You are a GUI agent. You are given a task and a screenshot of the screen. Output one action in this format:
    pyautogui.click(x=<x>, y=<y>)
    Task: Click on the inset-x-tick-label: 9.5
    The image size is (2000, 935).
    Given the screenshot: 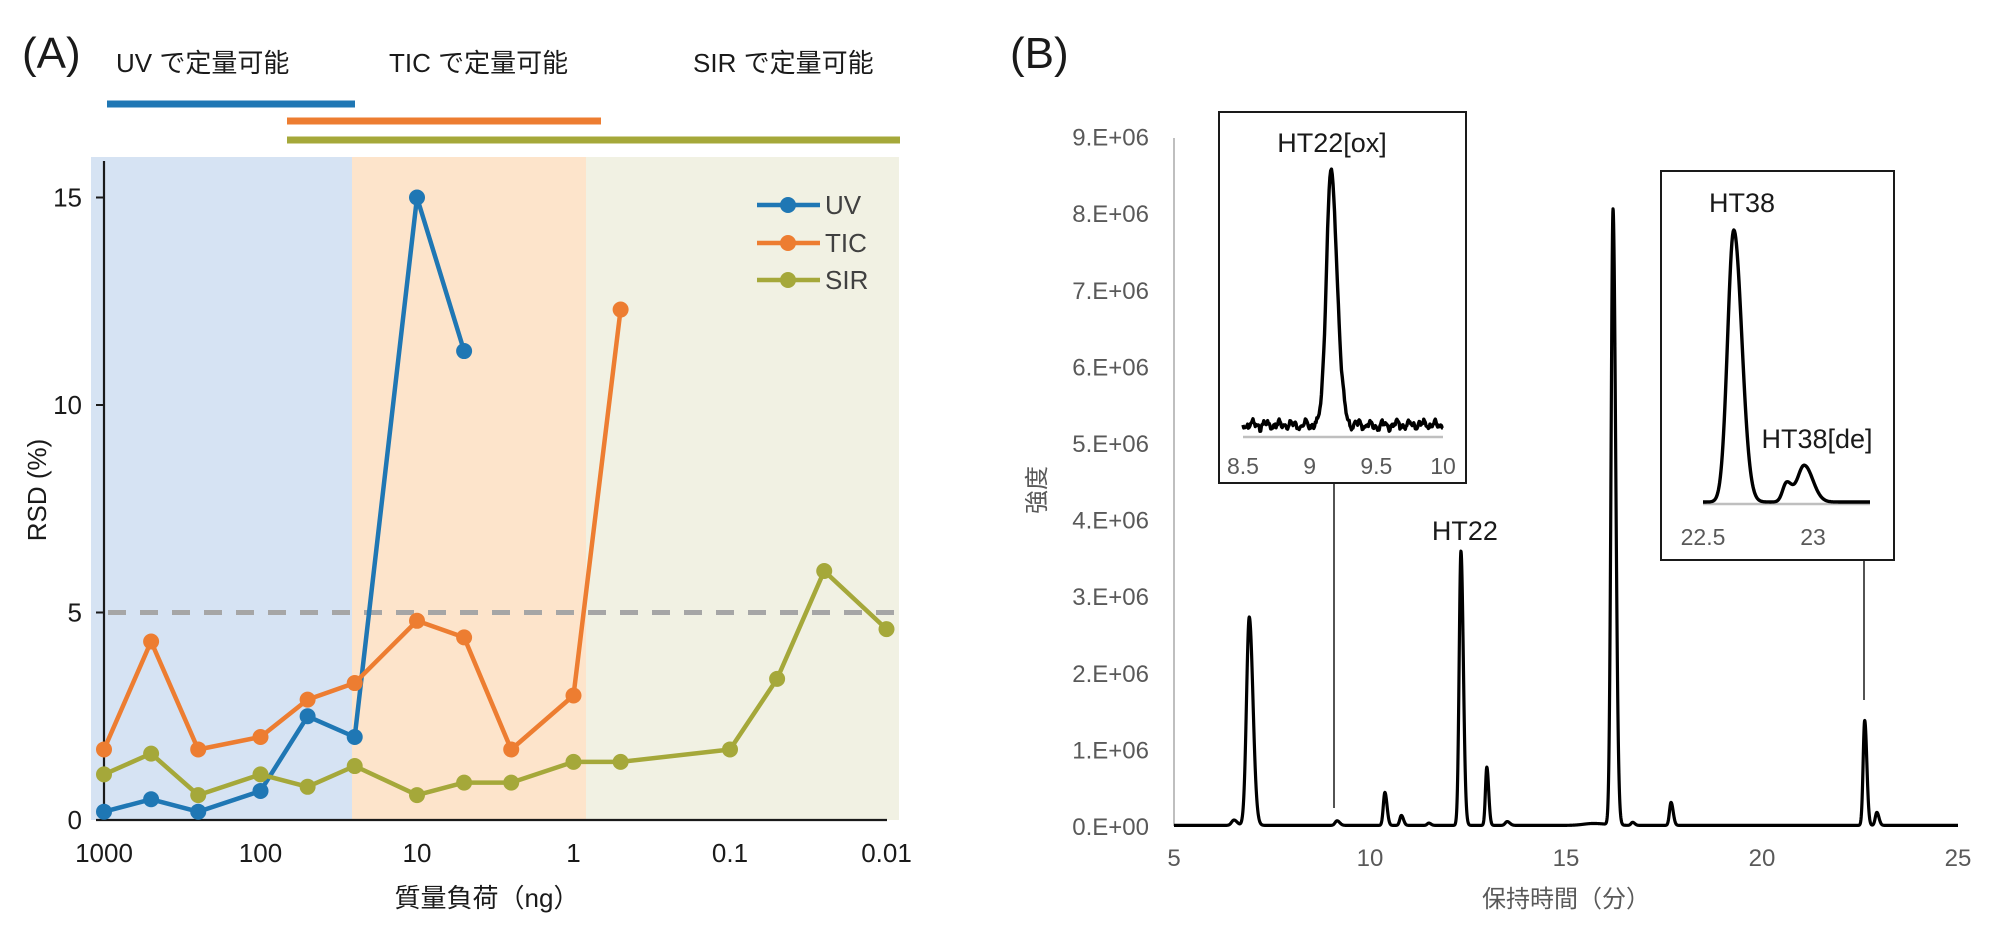 What is the action you would take?
    pyautogui.click(x=1376, y=466)
    